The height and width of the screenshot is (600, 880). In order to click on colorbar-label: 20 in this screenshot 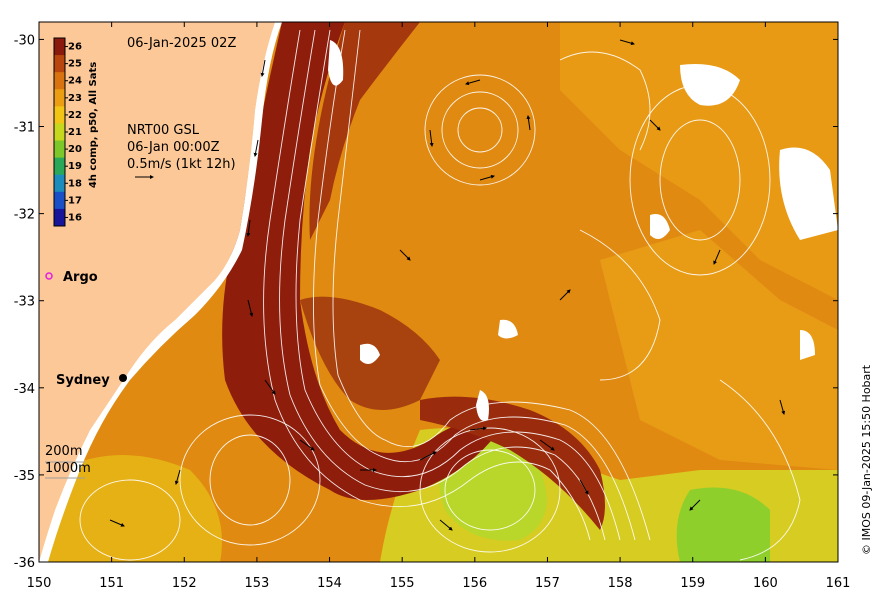, I will do `click(75, 149)`.